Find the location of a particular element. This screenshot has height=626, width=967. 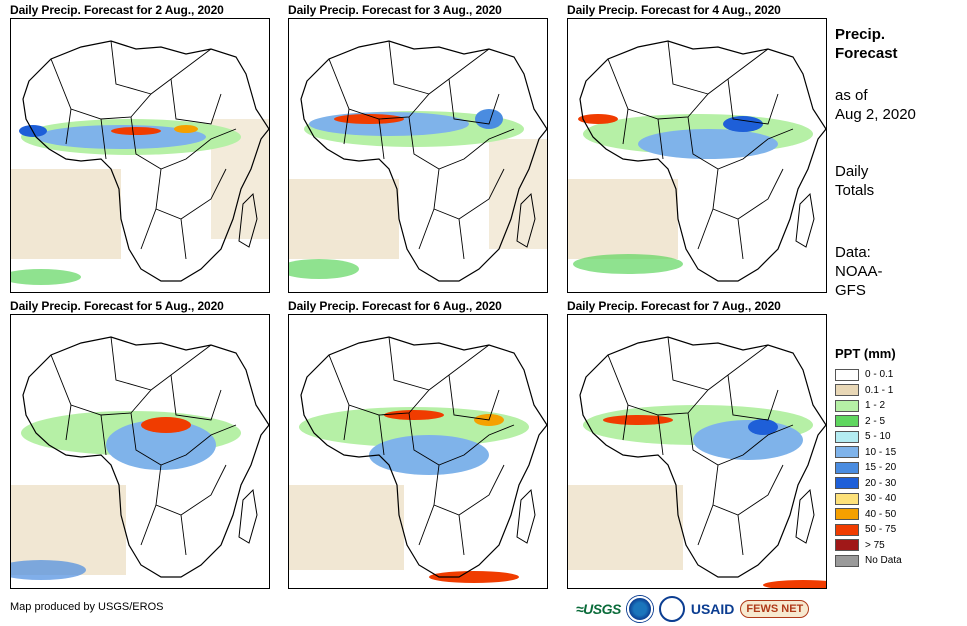

legend-item: 15 - 20 is located at coordinates (897, 468).